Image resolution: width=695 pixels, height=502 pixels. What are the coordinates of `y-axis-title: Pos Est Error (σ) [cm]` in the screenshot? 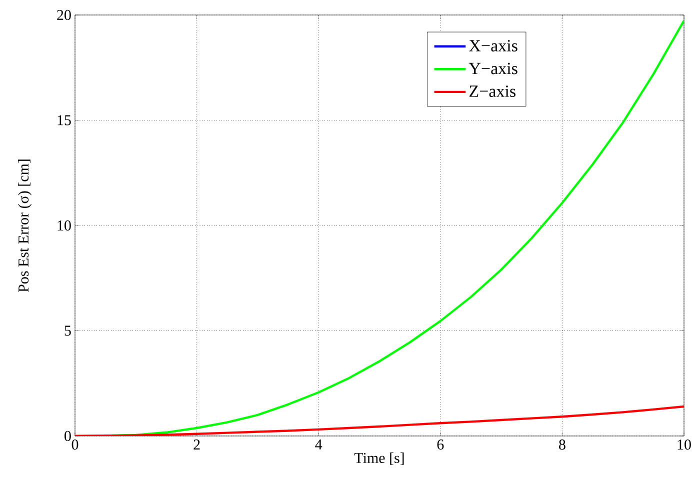 It's located at (25, 226).